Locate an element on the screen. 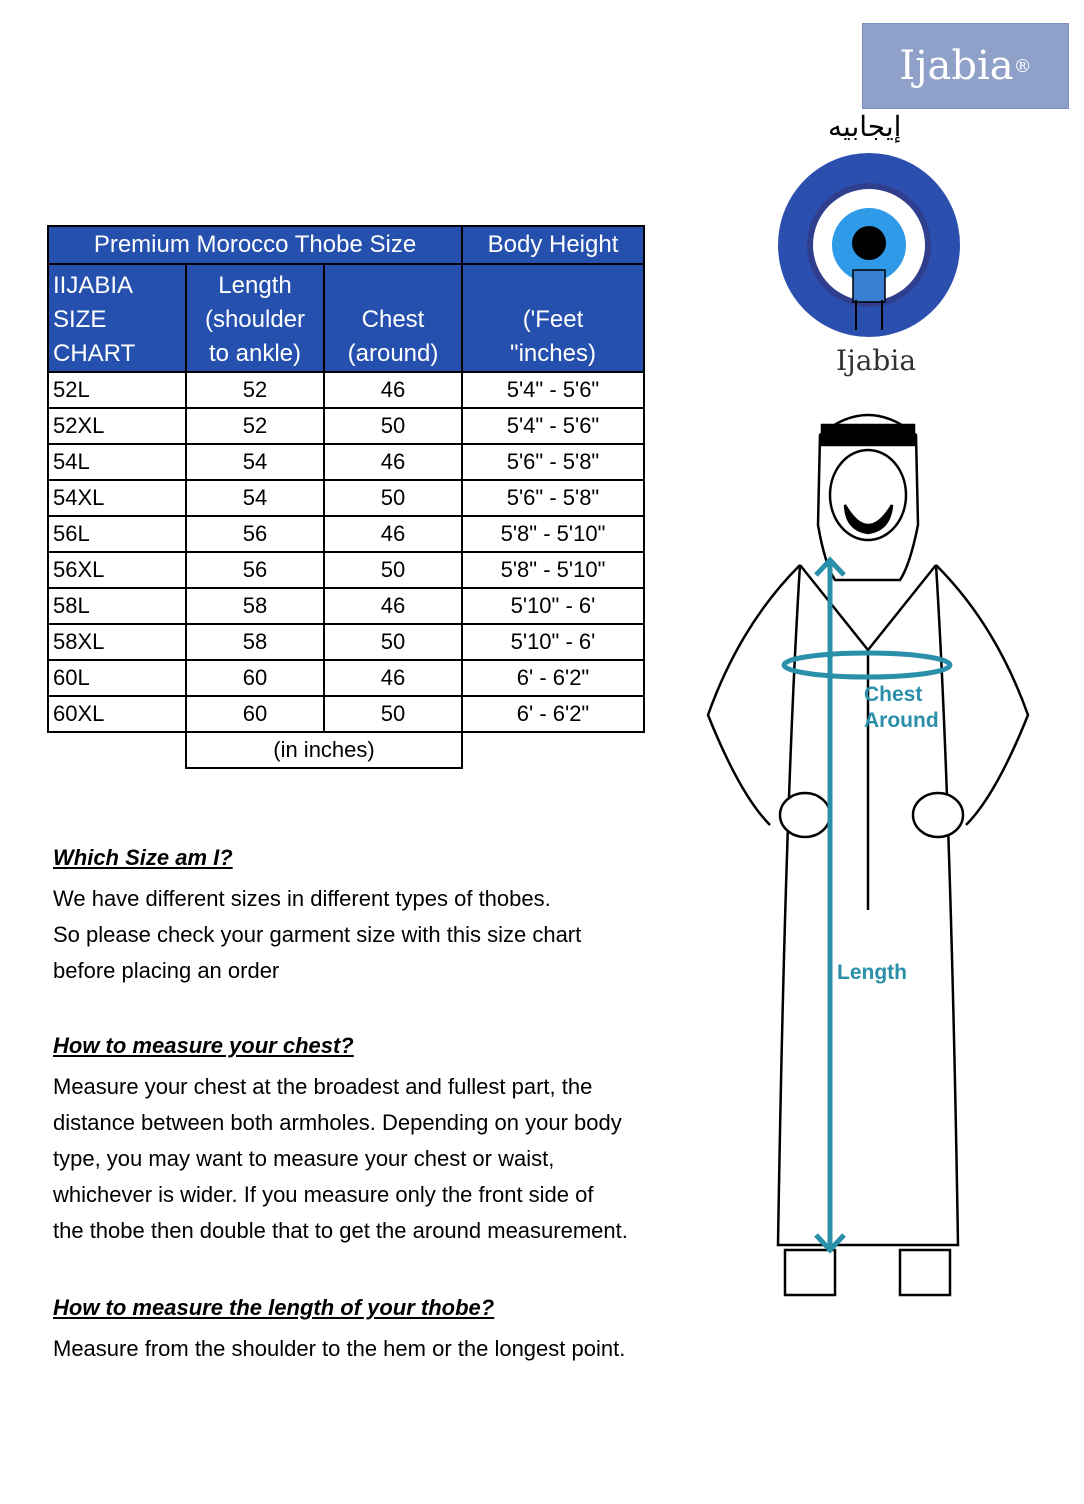 This screenshot has height=1504, width=1084. table-row: 52XL 52 50 5'4" - 5'6" is located at coordinates (346, 426).